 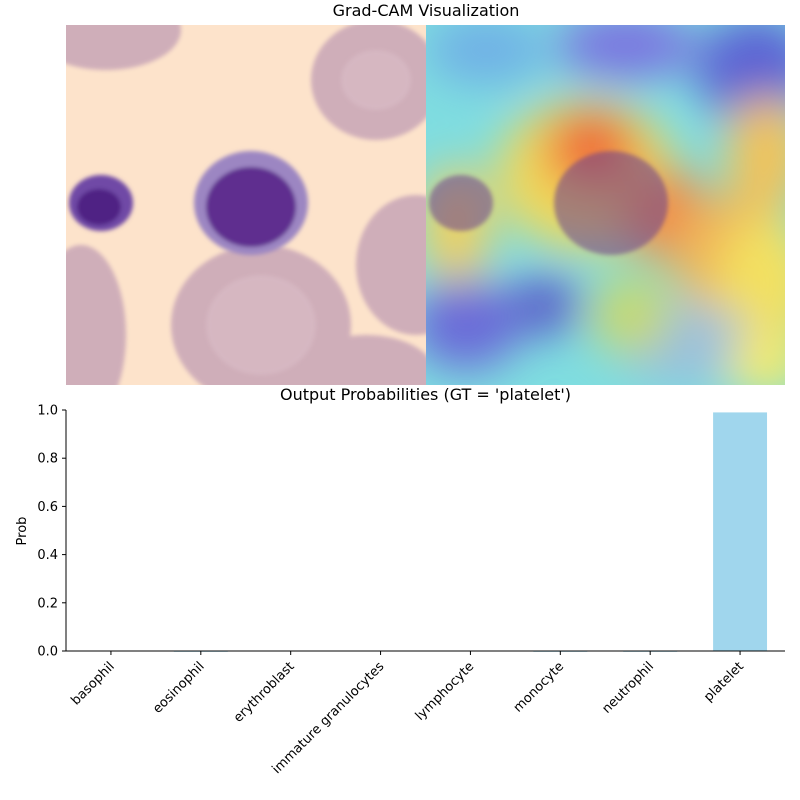 I want to click on x-tick-label: platelet, so click(x=724, y=682).